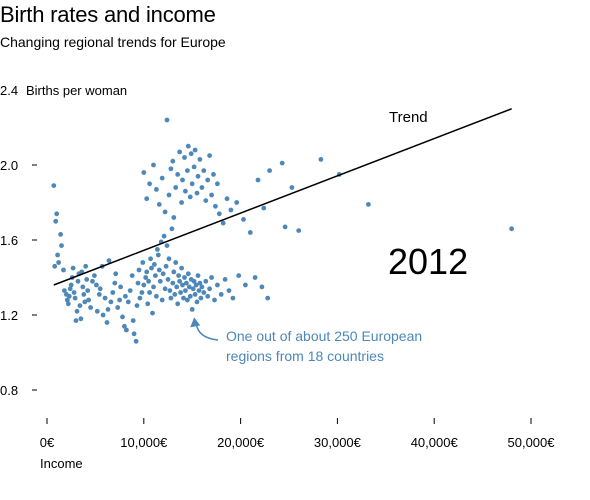 The height and width of the screenshot is (500, 590). Describe the element at coordinates (47, 442) in the screenshot. I see `x-tick-label: 0€` at that location.